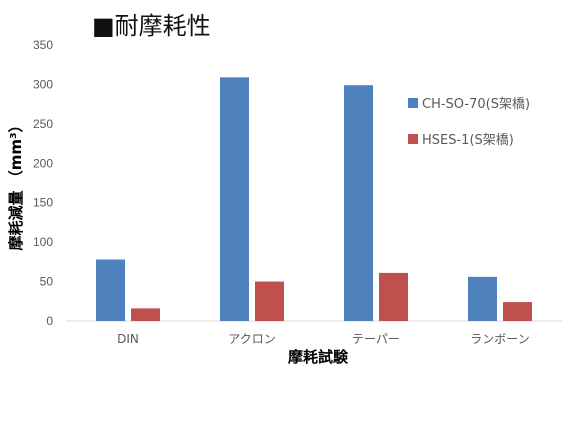  Describe the element at coordinates (318, 357) in the screenshot. I see `x-axis-title: 摩耗試験` at that location.